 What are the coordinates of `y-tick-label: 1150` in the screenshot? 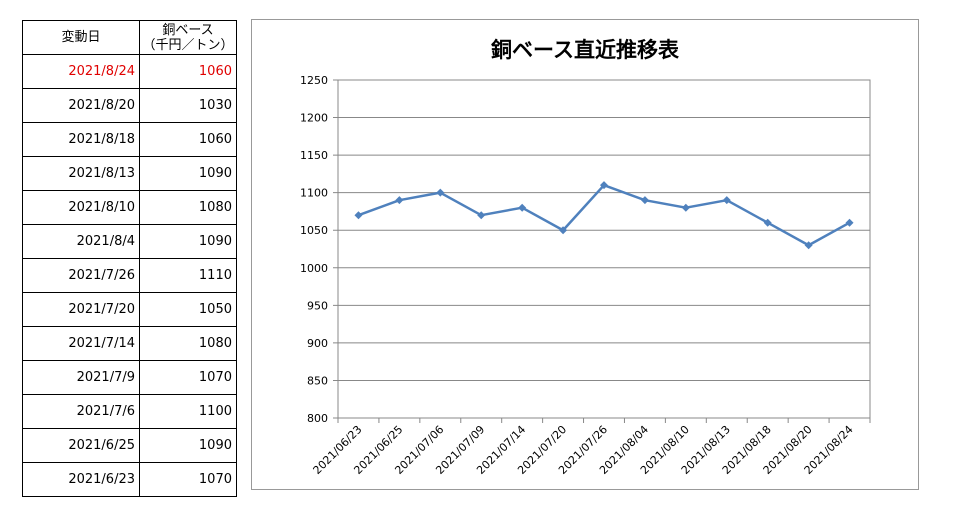 It's located at (314, 155).